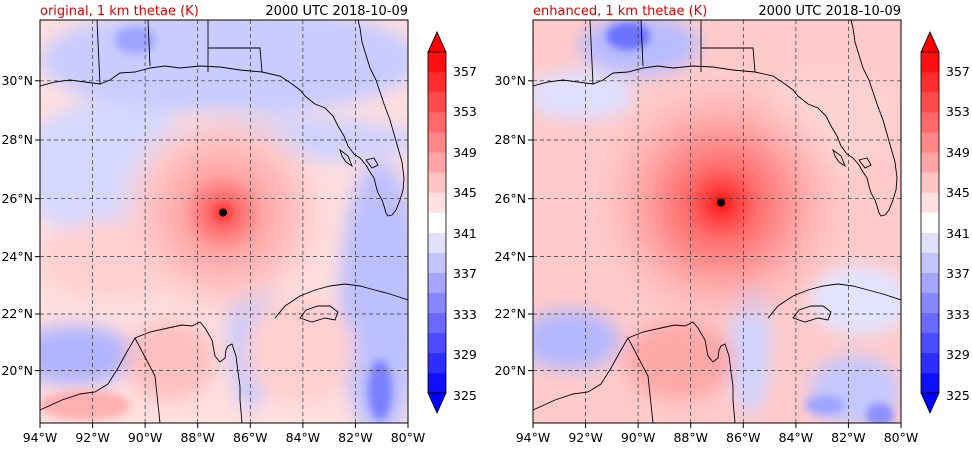 The width and height of the screenshot is (972, 453). Describe the element at coordinates (40, 437) in the screenshot. I see `x-tick-label: 94°W` at that location.